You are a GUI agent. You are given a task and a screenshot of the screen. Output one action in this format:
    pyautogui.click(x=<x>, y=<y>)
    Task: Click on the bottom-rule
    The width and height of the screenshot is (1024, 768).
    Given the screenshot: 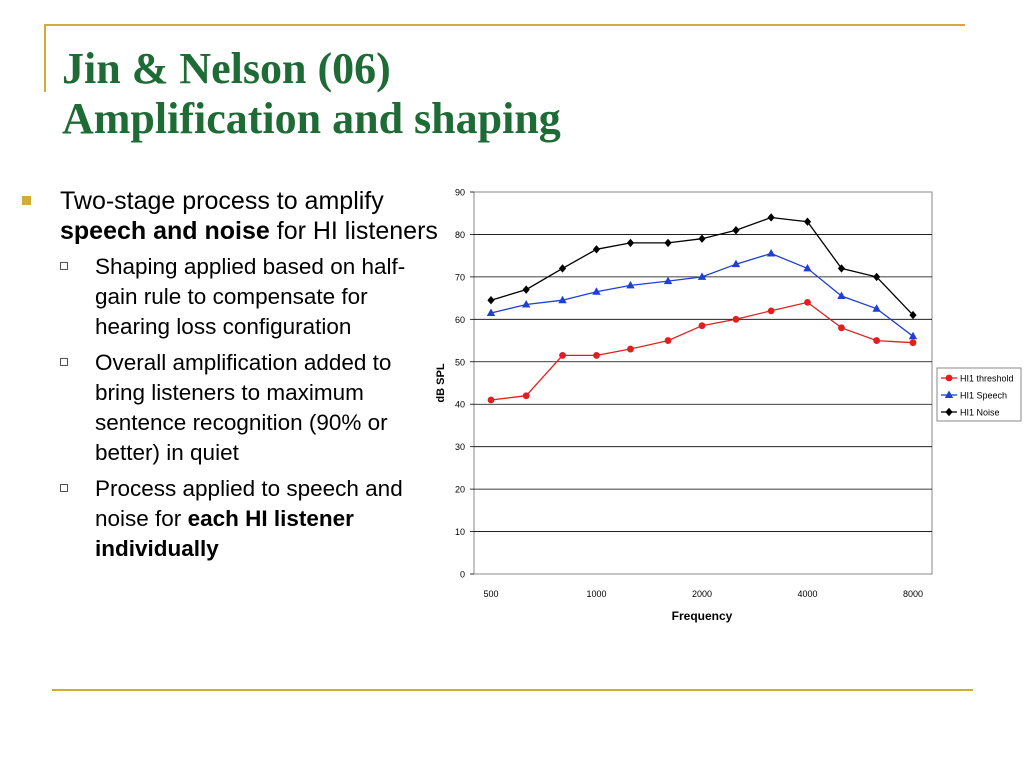 What is the action you would take?
    pyautogui.click(x=512, y=690)
    